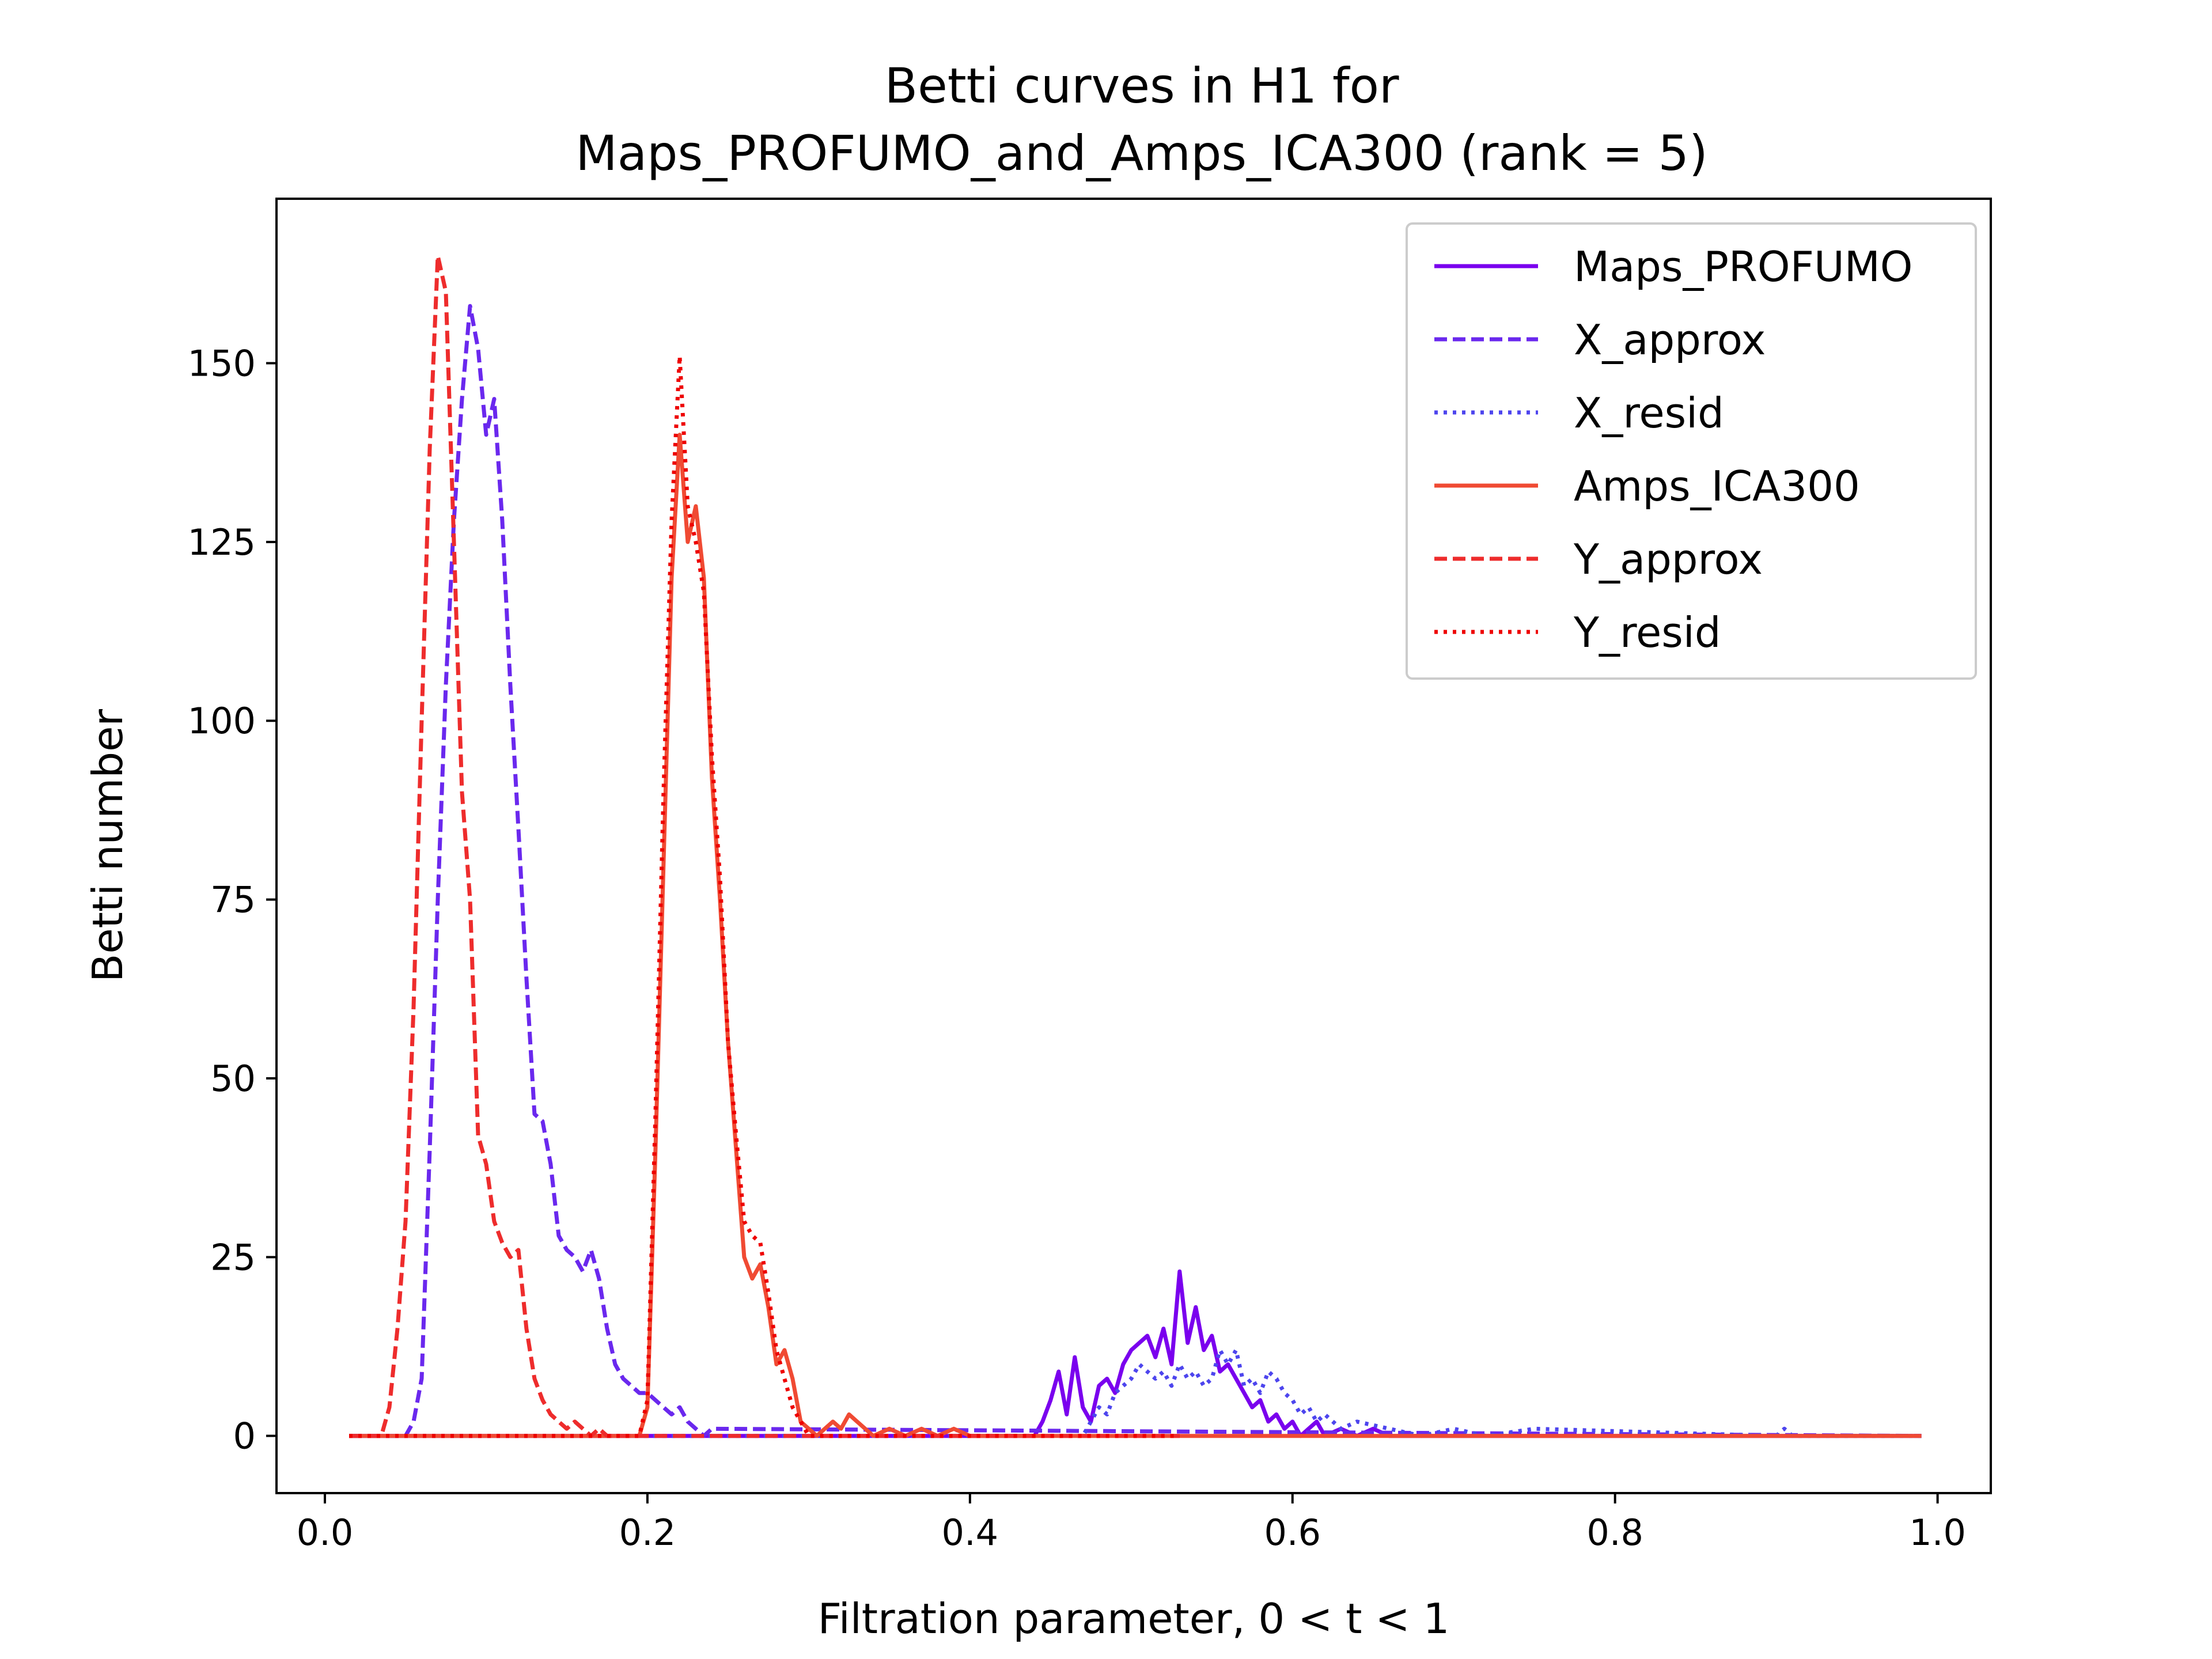 This screenshot has width=2212, height=1659. I want to click on legend-label-5: Y_resid, so click(1647, 632).